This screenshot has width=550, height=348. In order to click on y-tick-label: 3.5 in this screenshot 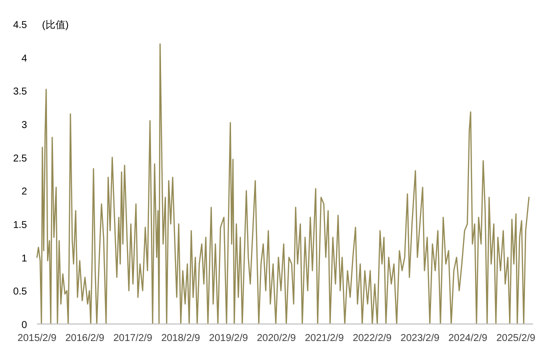, I will do `click(20, 92)`.